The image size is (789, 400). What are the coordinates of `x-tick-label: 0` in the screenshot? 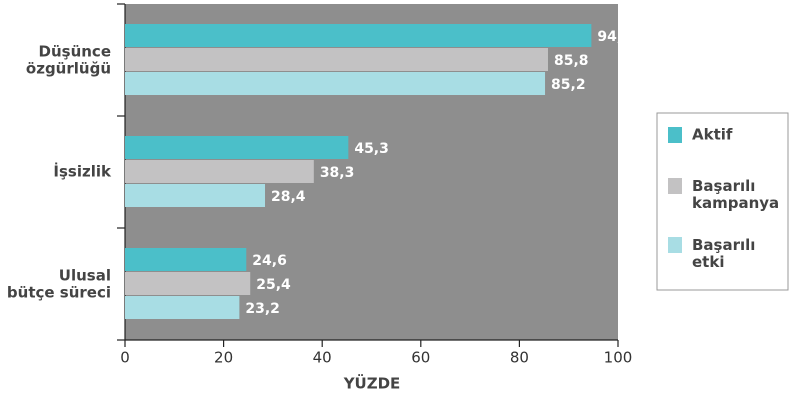 It's located at (125, 358).